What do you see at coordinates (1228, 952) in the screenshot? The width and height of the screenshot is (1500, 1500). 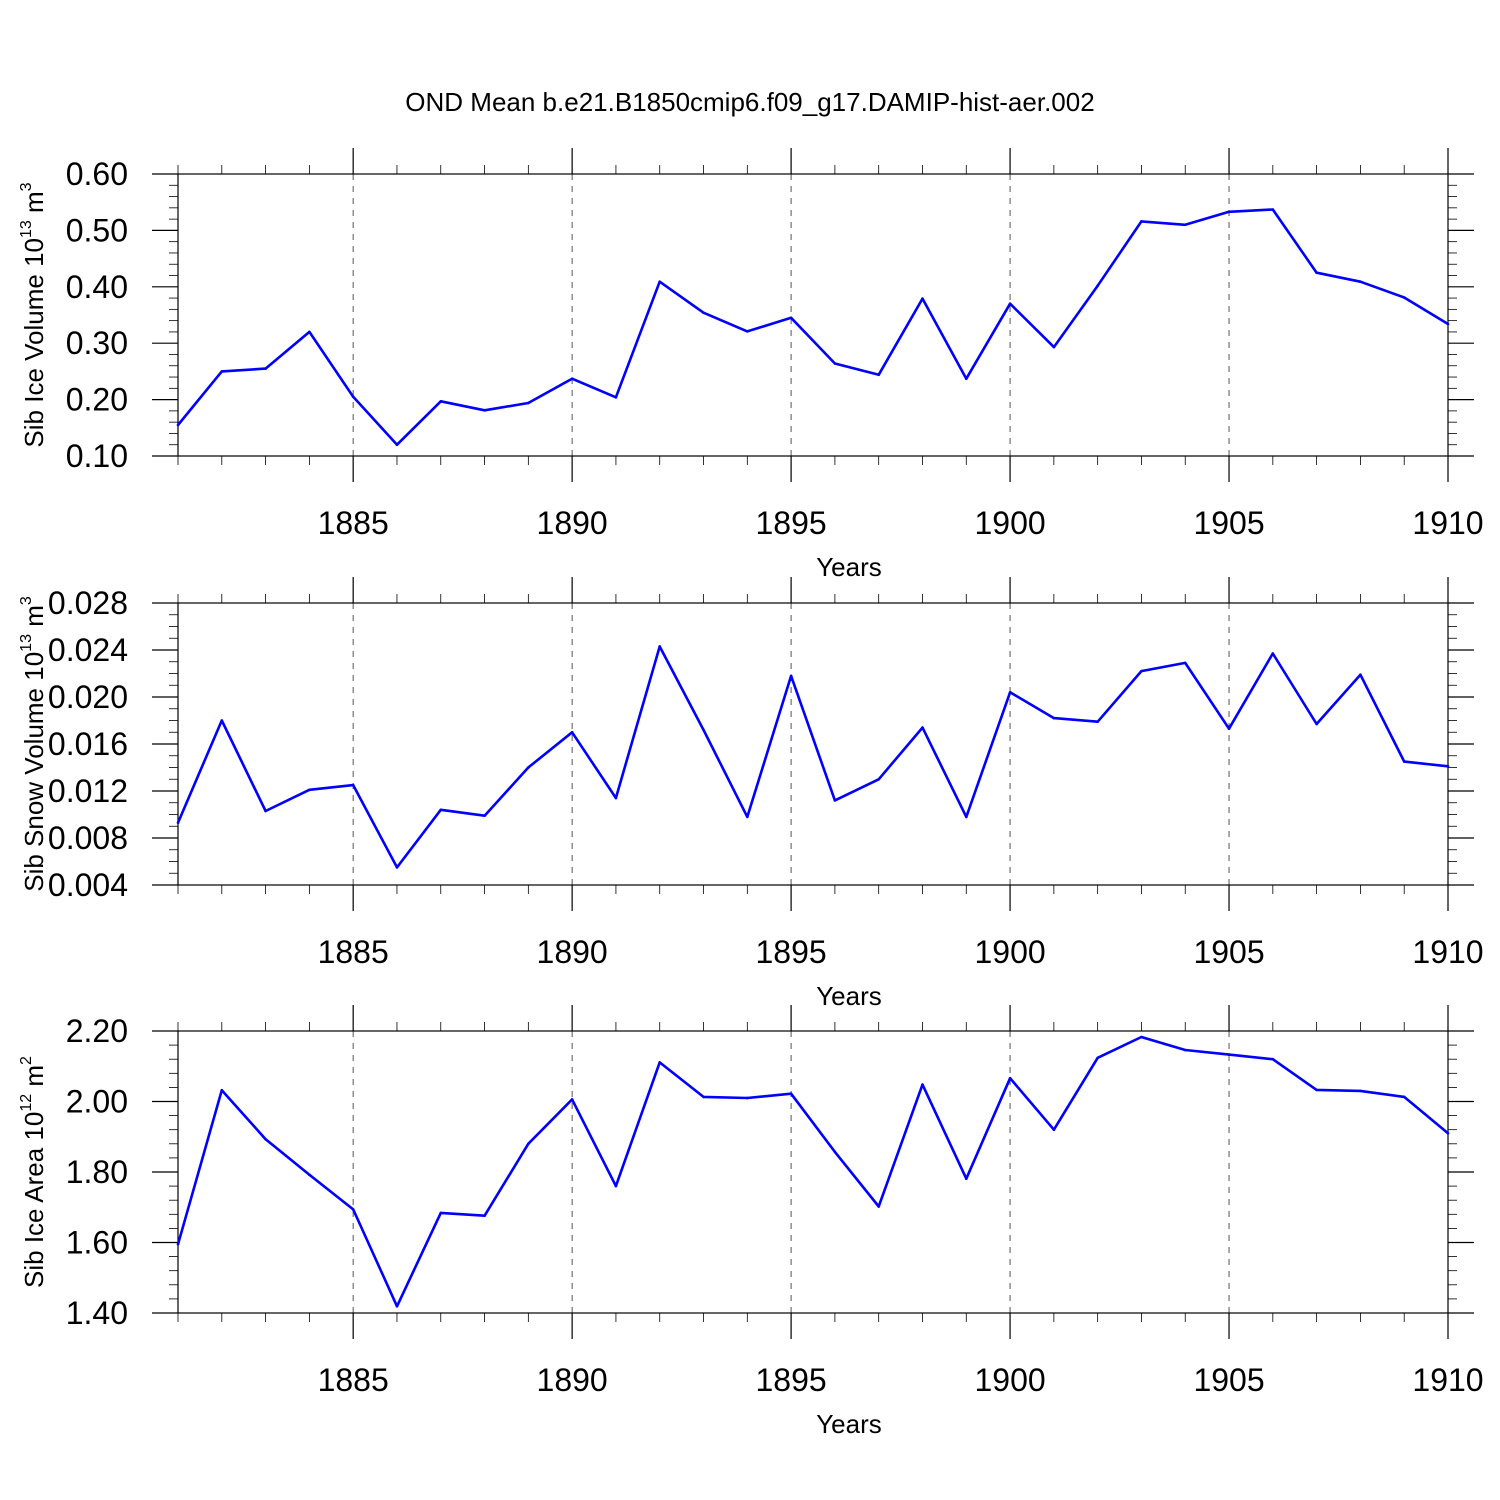 I see `x-tick-label: 1905` at bounding box center [1228, 952].